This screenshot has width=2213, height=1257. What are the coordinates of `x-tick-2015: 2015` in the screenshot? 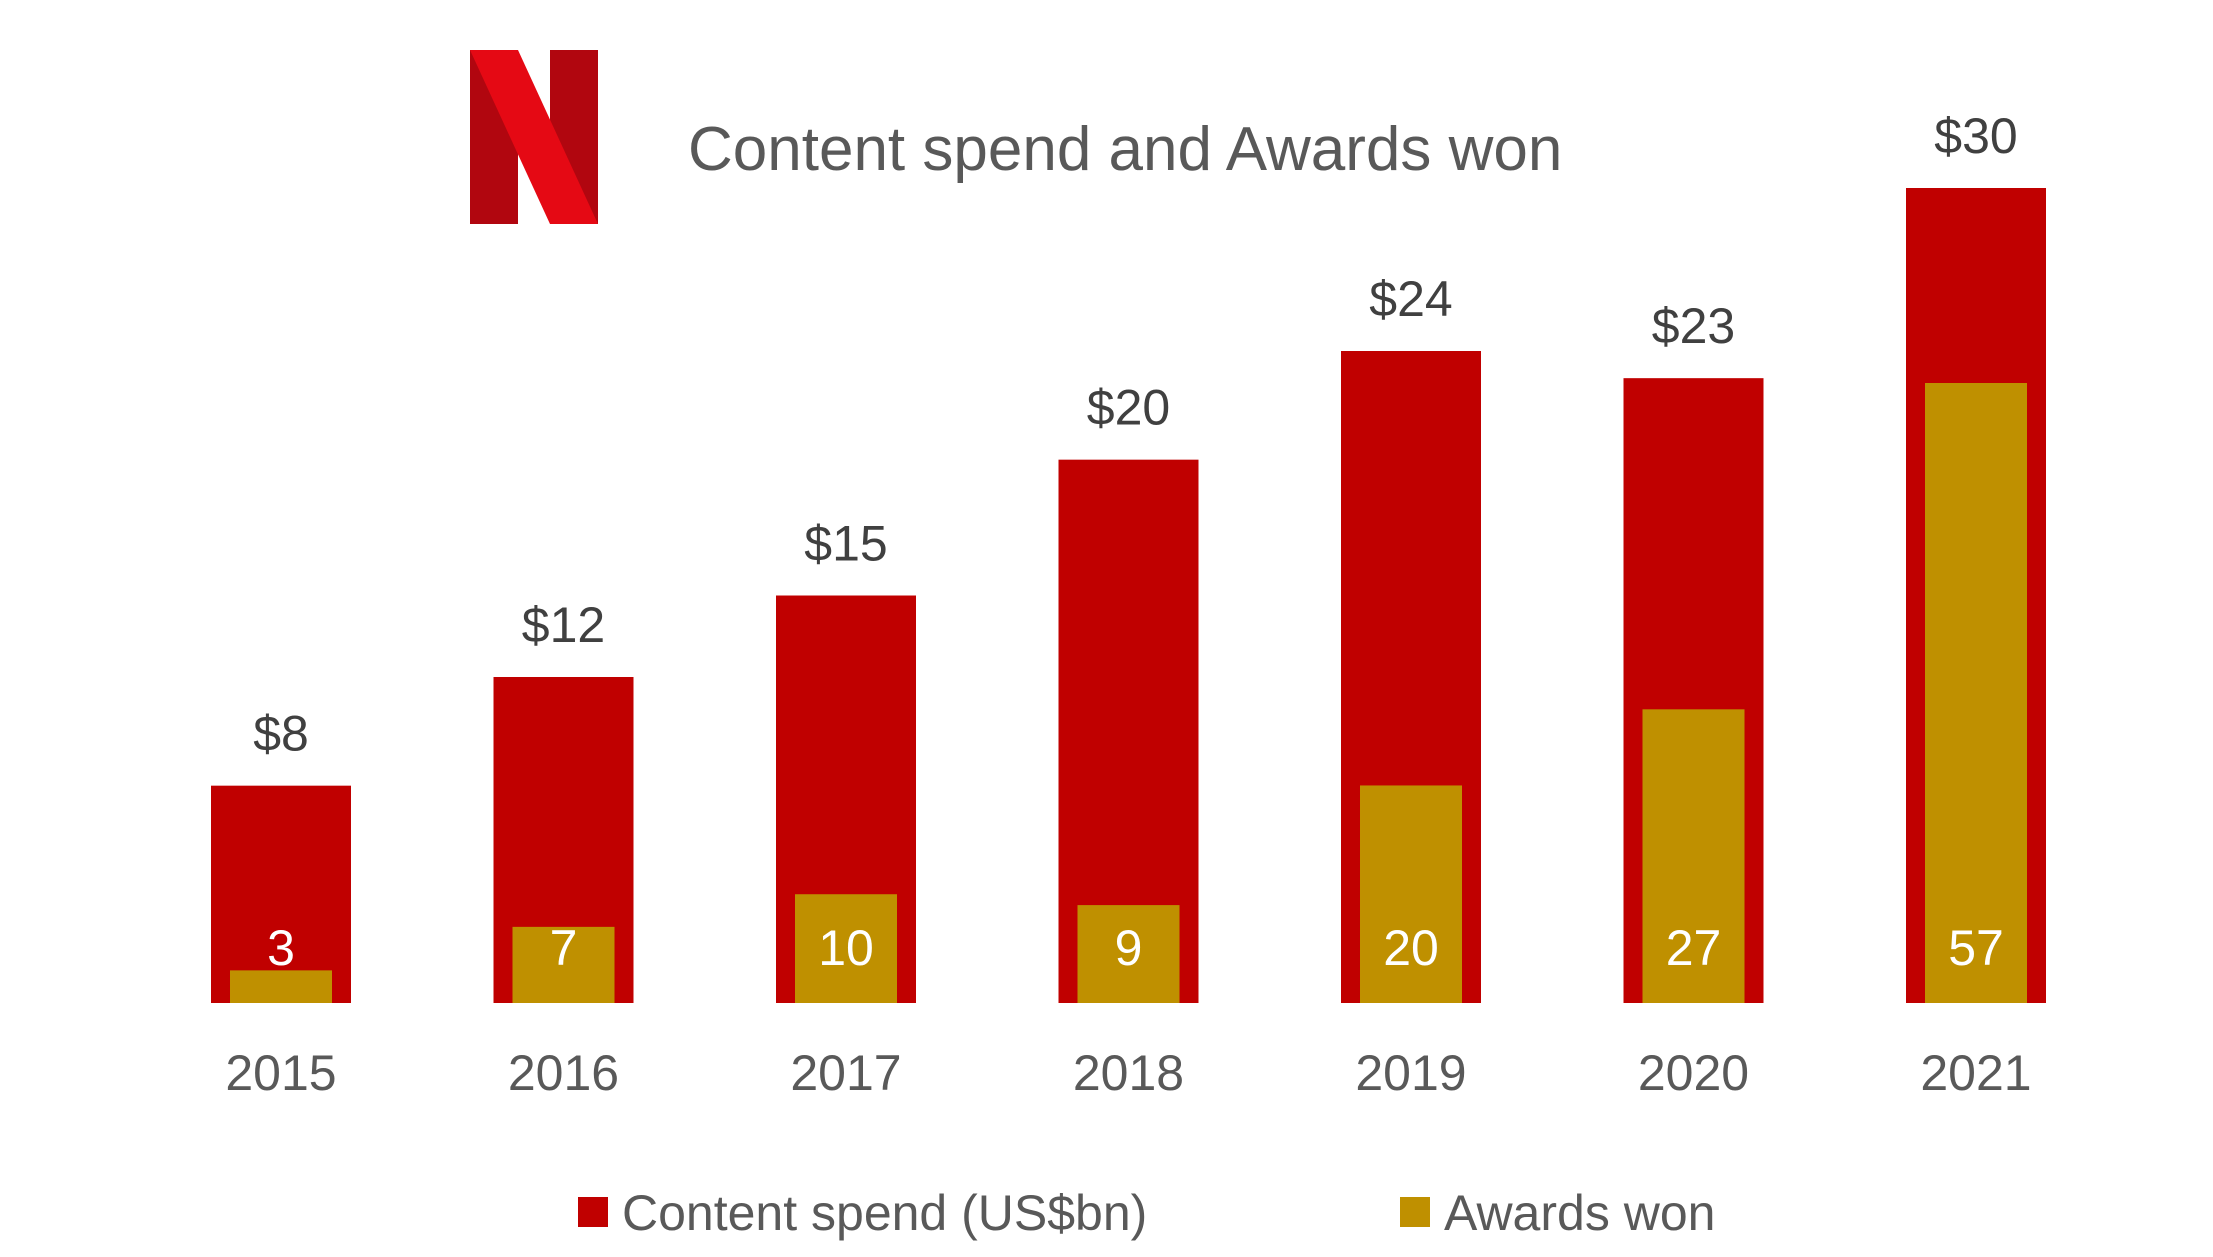 It's located at (280, 1073).